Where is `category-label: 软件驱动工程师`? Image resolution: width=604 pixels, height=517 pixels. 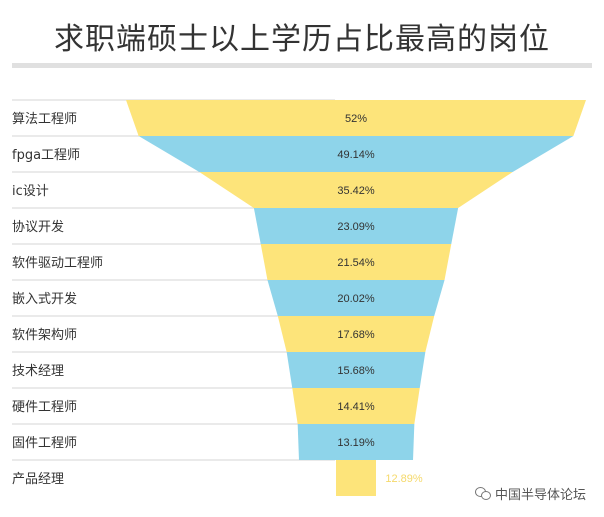 category-label: 软件驱动工程师 is located at coordinates (57, 263).